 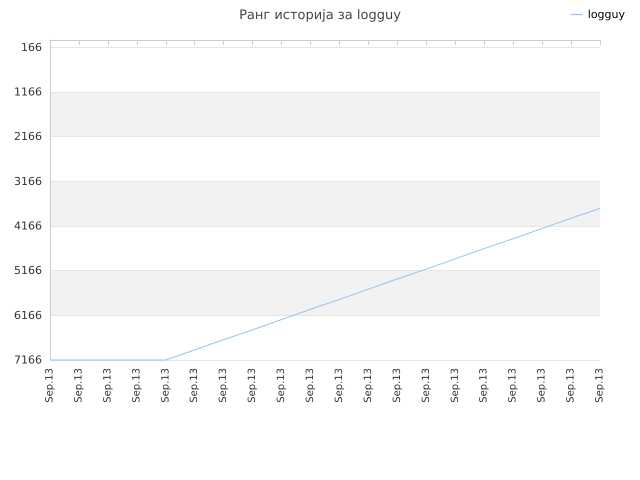 I want to click on y-tick-label: 2166, so click(x=28, y=137).